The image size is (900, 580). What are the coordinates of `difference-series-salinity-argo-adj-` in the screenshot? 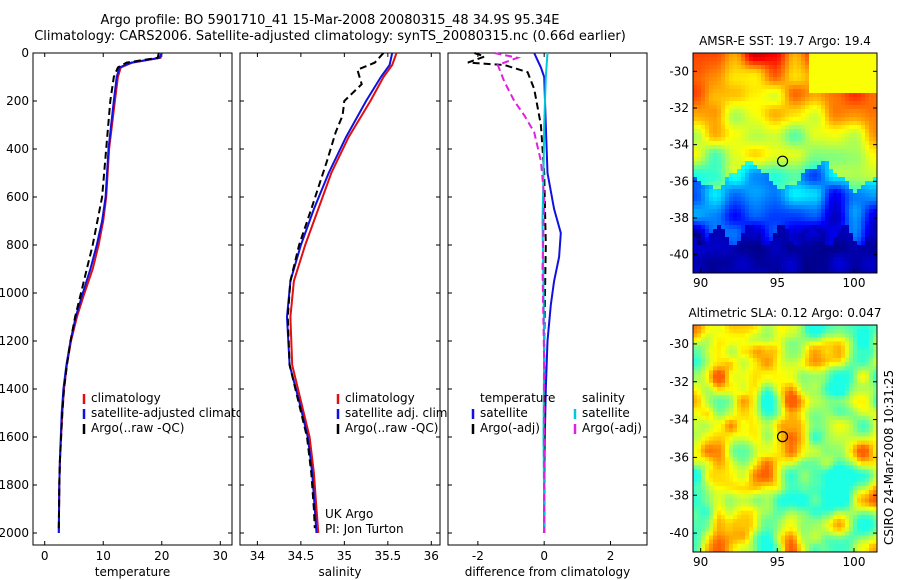 It's located at (520, 292).